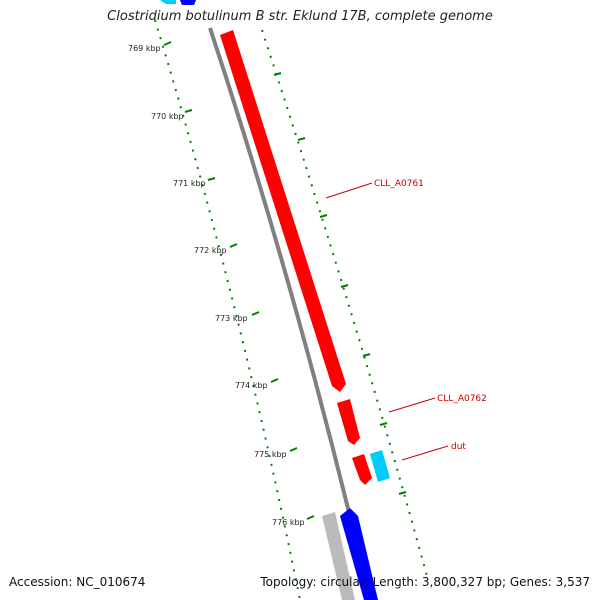 Image resolution: width=600 pixels, height=600 pixels. Describe the element at coordinates (288, 522) in the screenshot. I see `ruler-label-776: 776 kbp` at that location.